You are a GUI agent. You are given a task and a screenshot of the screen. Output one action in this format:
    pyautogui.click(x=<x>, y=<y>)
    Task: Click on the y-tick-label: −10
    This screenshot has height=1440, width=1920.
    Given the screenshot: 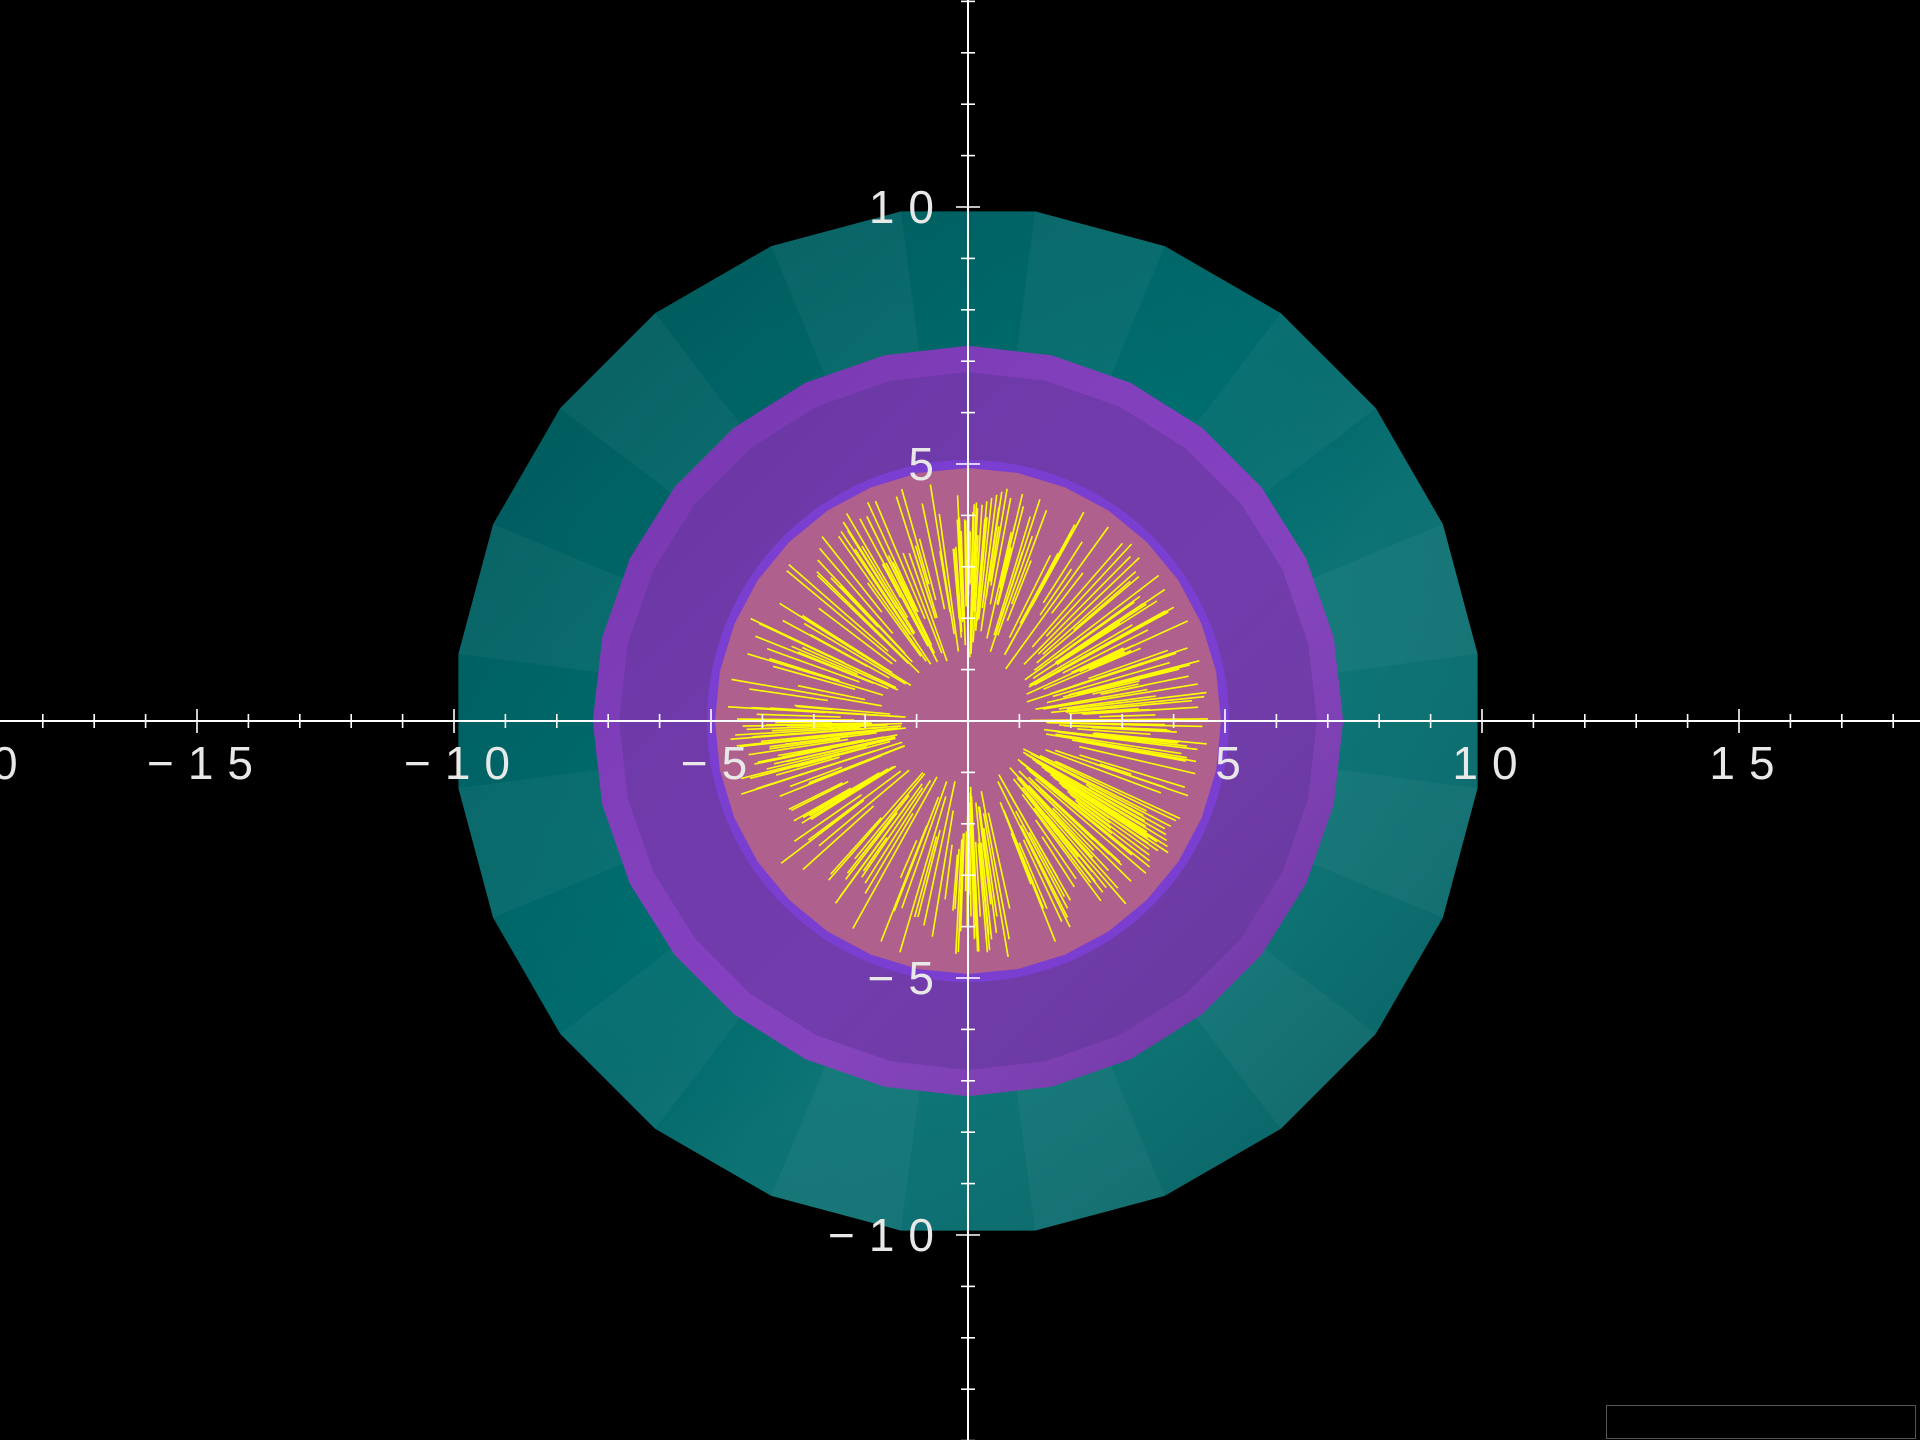 What is the action you would take?
    pyautogui.click(x=888, y=1235)
    